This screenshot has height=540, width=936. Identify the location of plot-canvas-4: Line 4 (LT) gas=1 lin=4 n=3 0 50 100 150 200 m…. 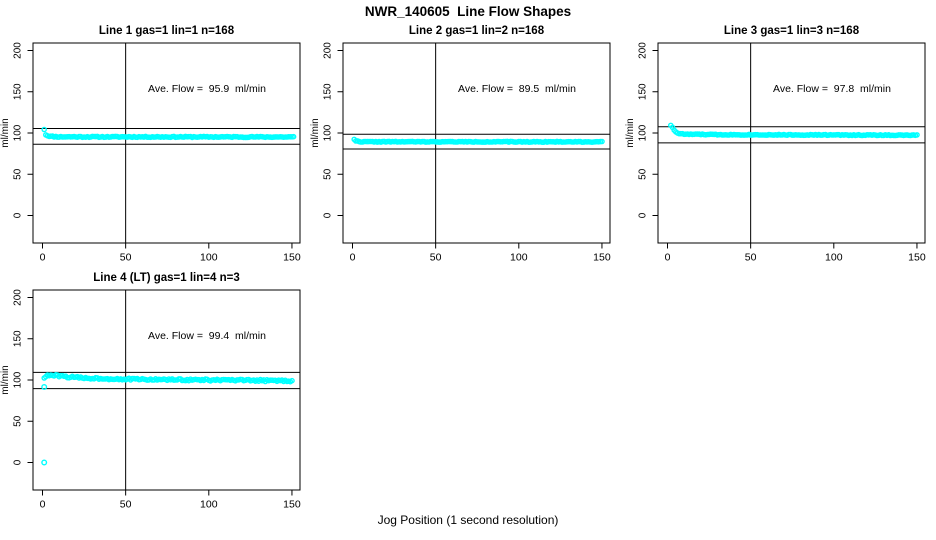
(150, 391).